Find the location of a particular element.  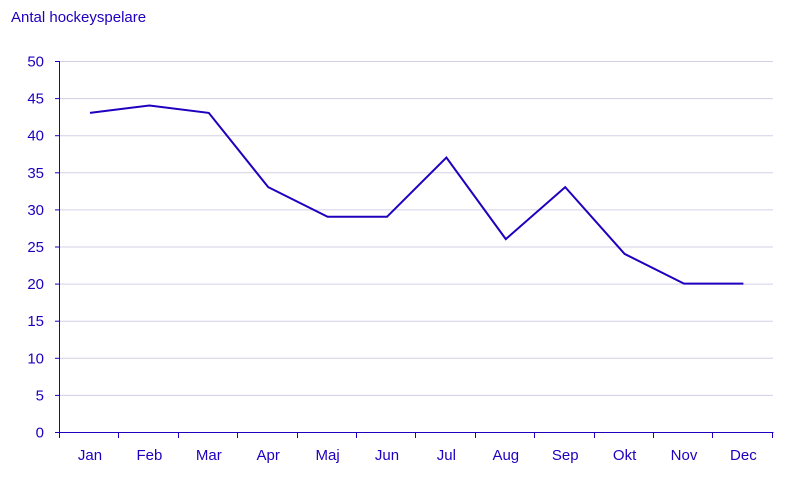

y-tick-label: 35 is located at coordinates (35, 173).